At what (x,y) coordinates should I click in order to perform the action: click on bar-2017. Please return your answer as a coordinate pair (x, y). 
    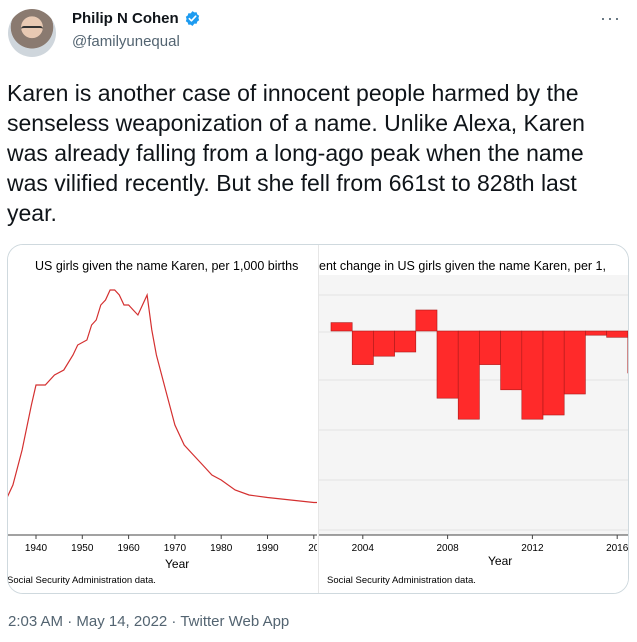
    Looking at the image, I should click on (627, 352).